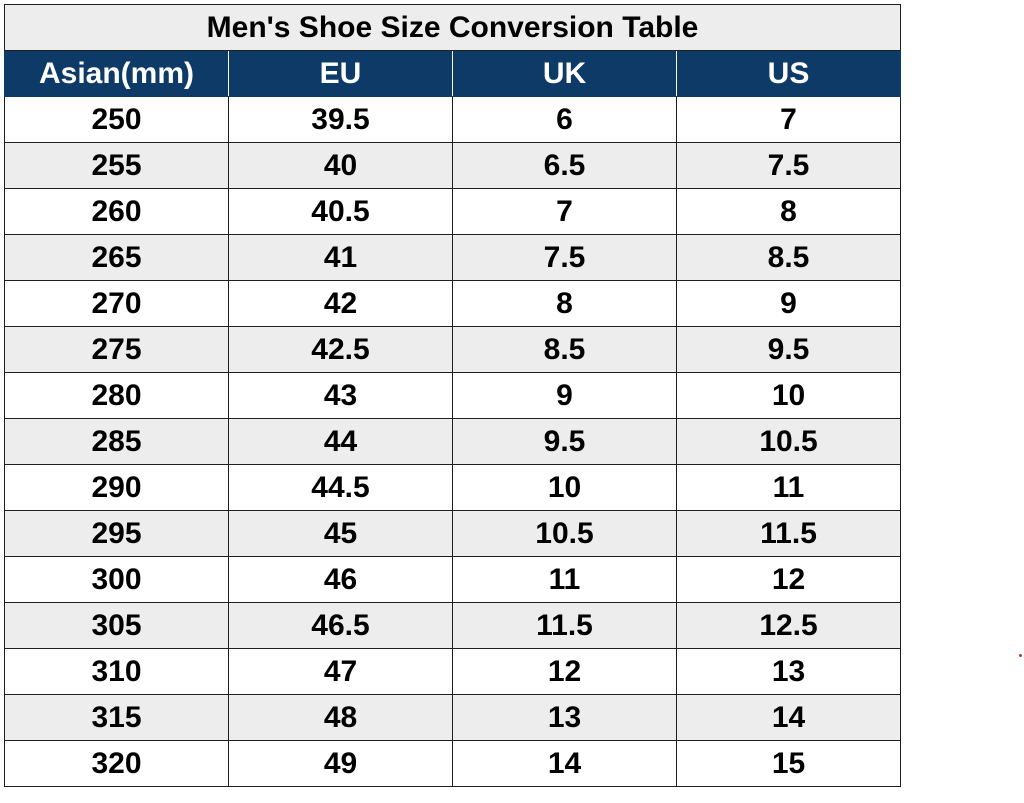 The height and width of the screenshot is (803, 1024). What do you see at coordinates (340, 211) in the screenshot?
I see `cell-eu: 40.5` at bounding box center [340, 211].